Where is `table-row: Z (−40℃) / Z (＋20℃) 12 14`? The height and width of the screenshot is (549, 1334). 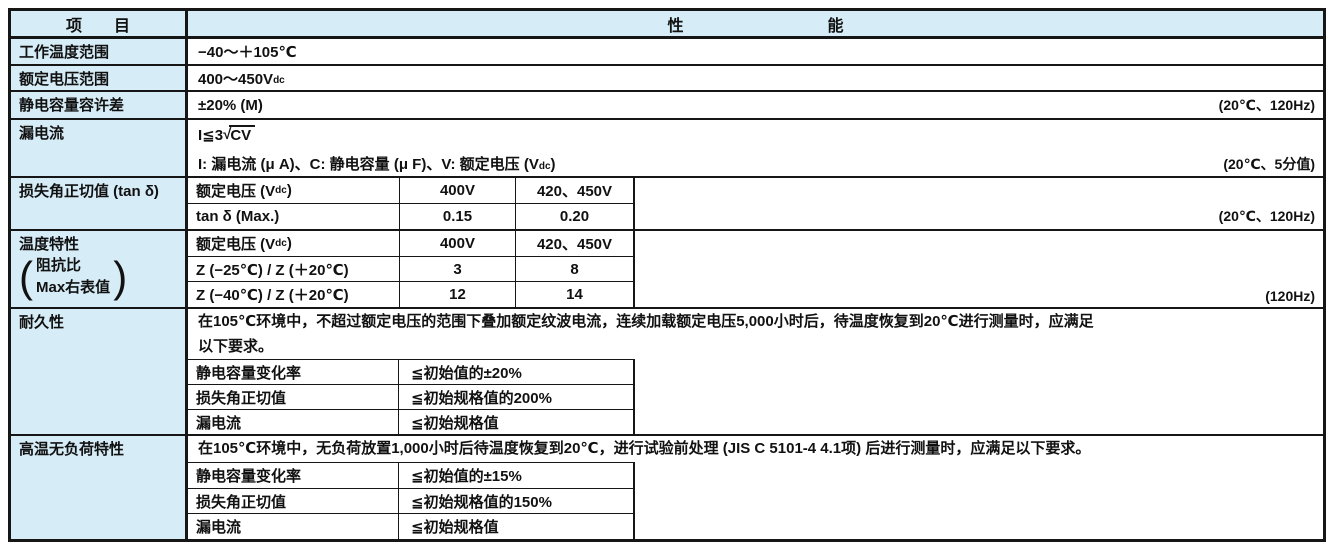 table-row: Z (−40℃) / Z (＋20℃) 12 14 is located at coordinates (410, 295).